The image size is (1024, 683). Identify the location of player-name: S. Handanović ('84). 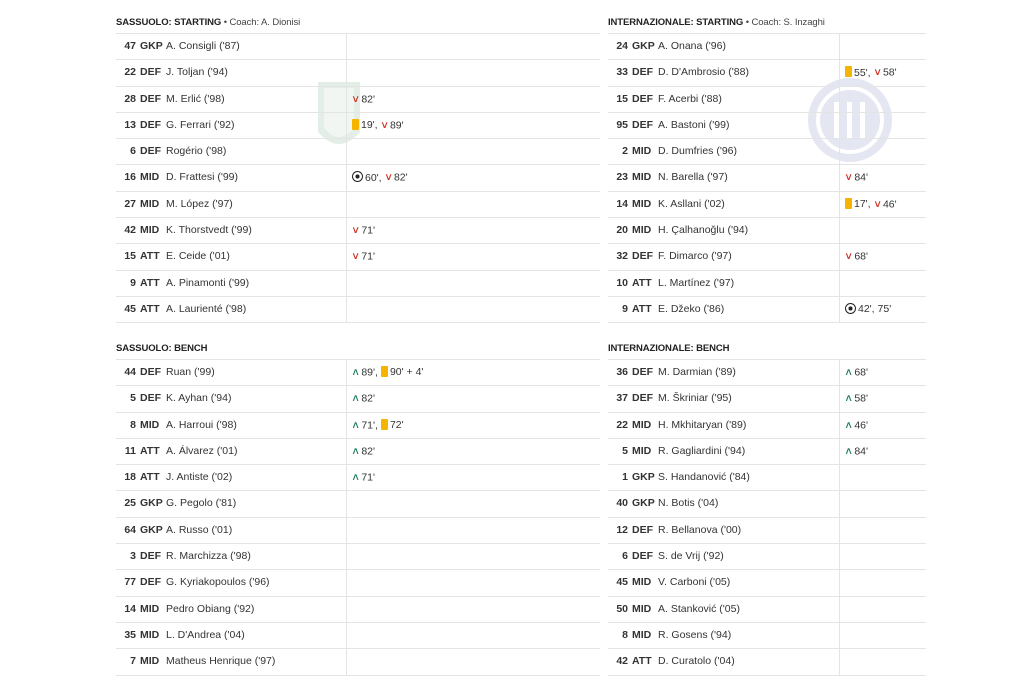
(704, 477).